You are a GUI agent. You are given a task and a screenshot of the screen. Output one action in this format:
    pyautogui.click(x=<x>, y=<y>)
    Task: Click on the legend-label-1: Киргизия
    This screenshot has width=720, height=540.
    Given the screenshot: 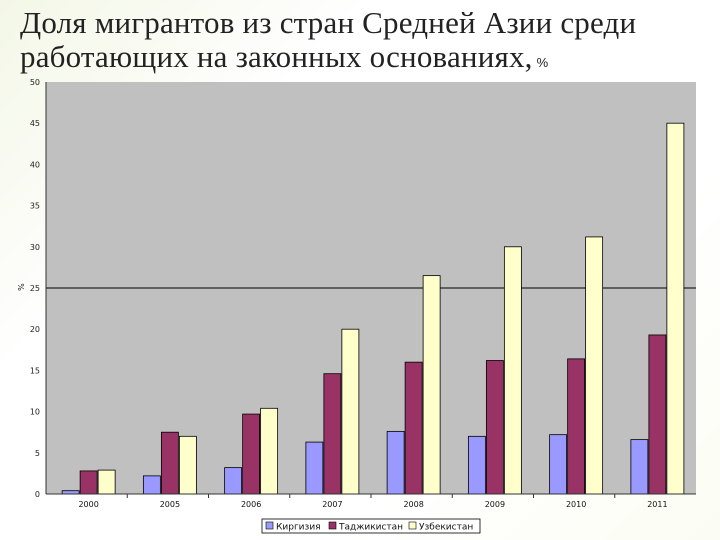 What is the action you would take?
    pyautogui.click(x=298, y=528)
    